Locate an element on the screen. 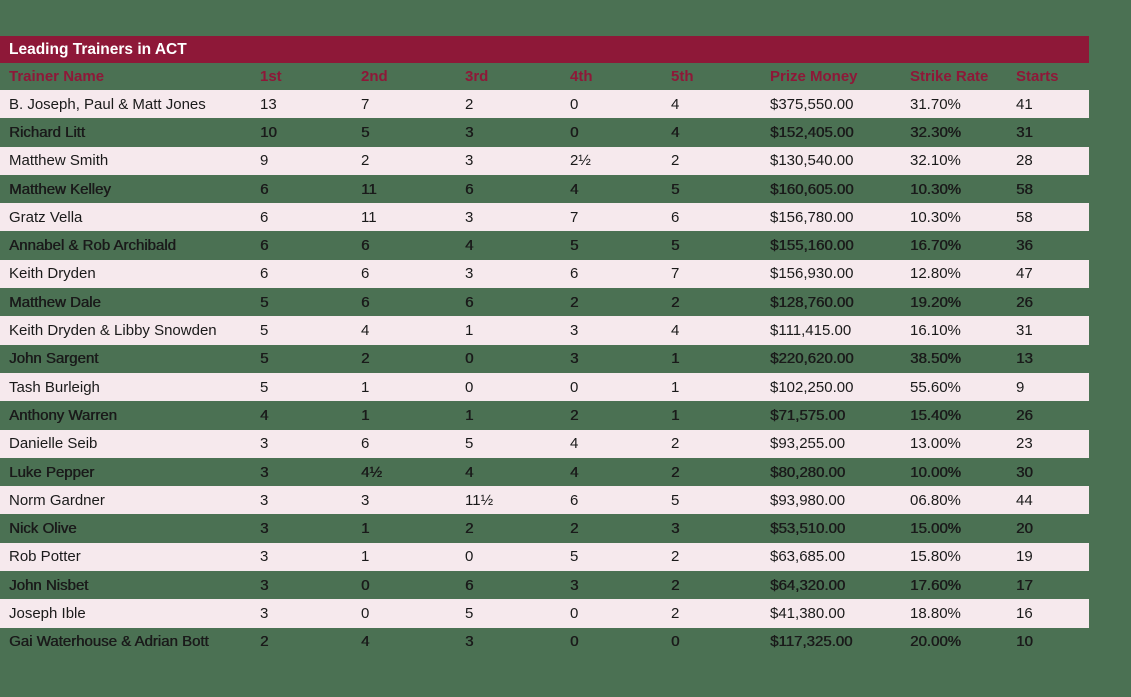  trainer-name-cell: Matthew Dale is located at coordinates (55, 302).